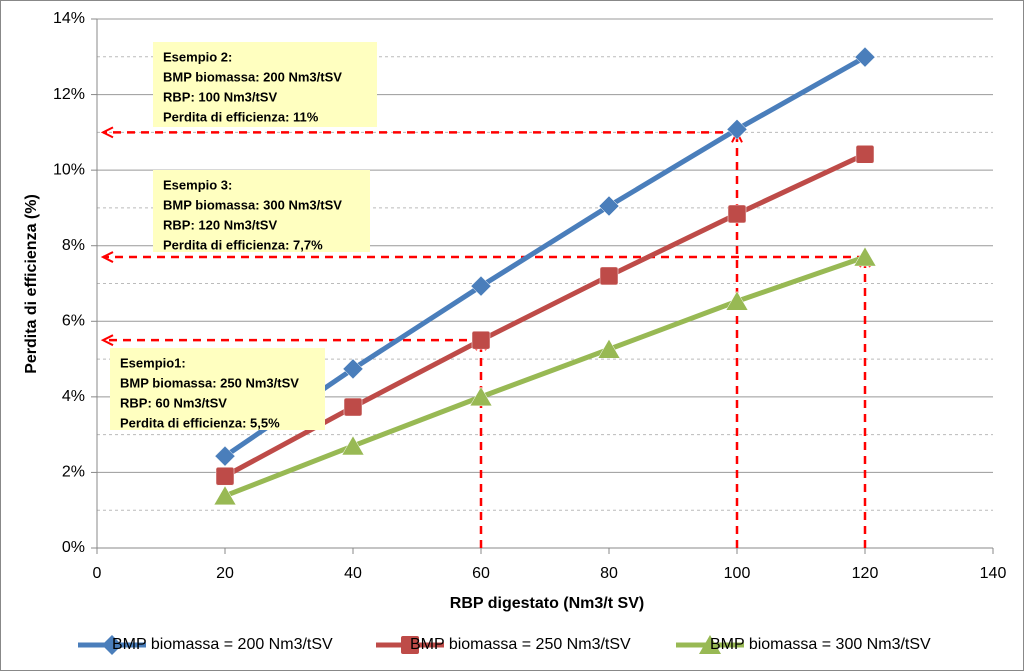 This screenshot has width=1024, height=671. I want to click on y-axis-title: Perdita di efficienza (%), so click(31, 284).